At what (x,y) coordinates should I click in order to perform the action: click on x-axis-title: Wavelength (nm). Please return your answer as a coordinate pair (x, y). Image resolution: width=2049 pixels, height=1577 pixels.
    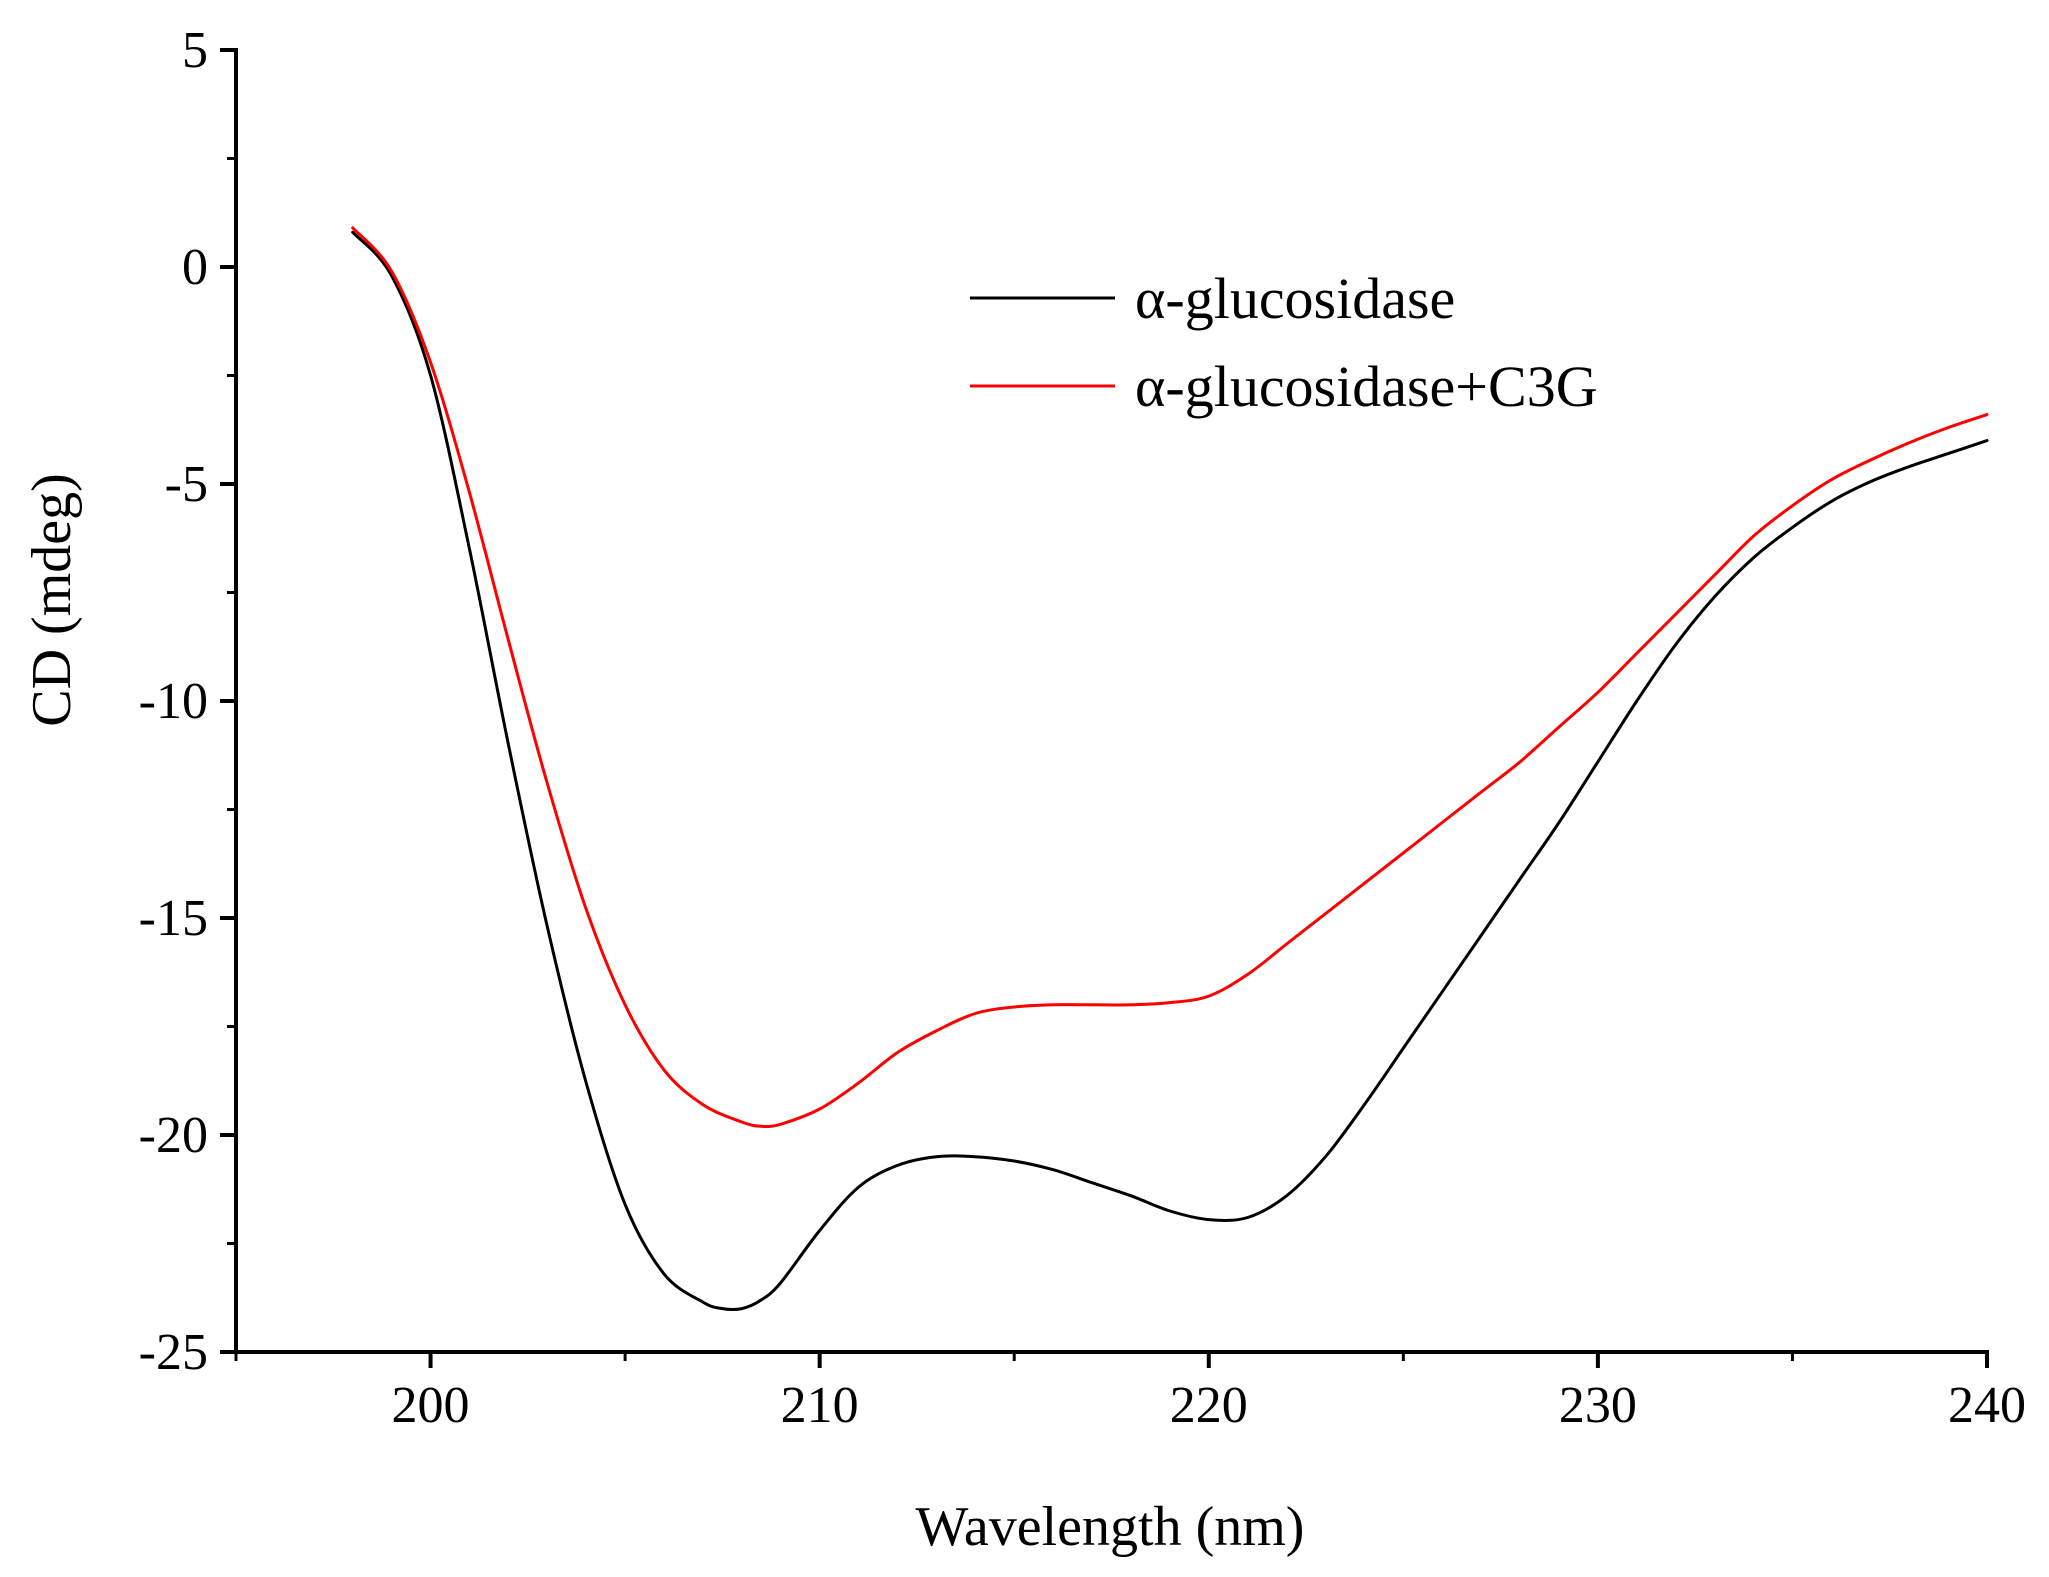
    Looking at the image, I should click on (1110, 1527).